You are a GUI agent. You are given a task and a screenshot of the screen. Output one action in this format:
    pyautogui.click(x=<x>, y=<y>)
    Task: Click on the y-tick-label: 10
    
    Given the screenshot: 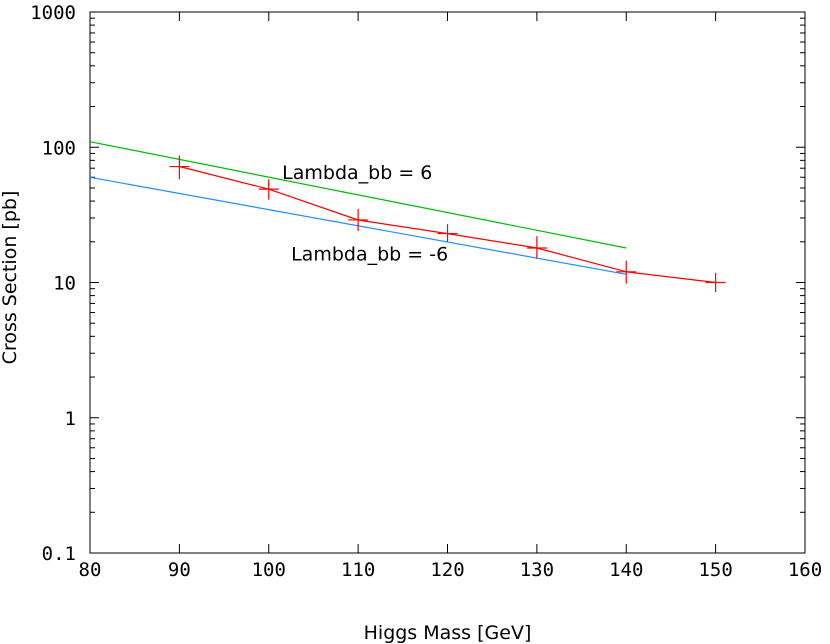 What is the action you would take?
    pyautogui.click(x=64, y=284)
    